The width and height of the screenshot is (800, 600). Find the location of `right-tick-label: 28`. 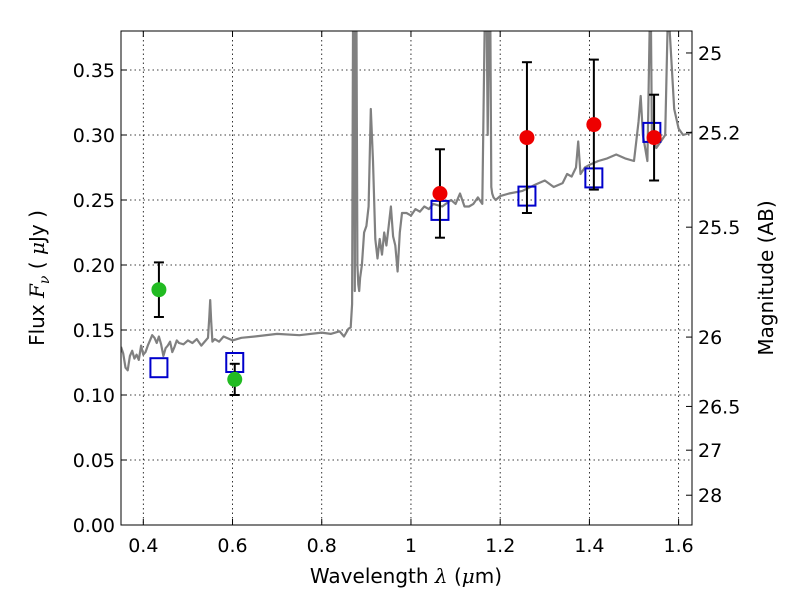

right-tick-label: 28 is located at coordinates (710, 496).